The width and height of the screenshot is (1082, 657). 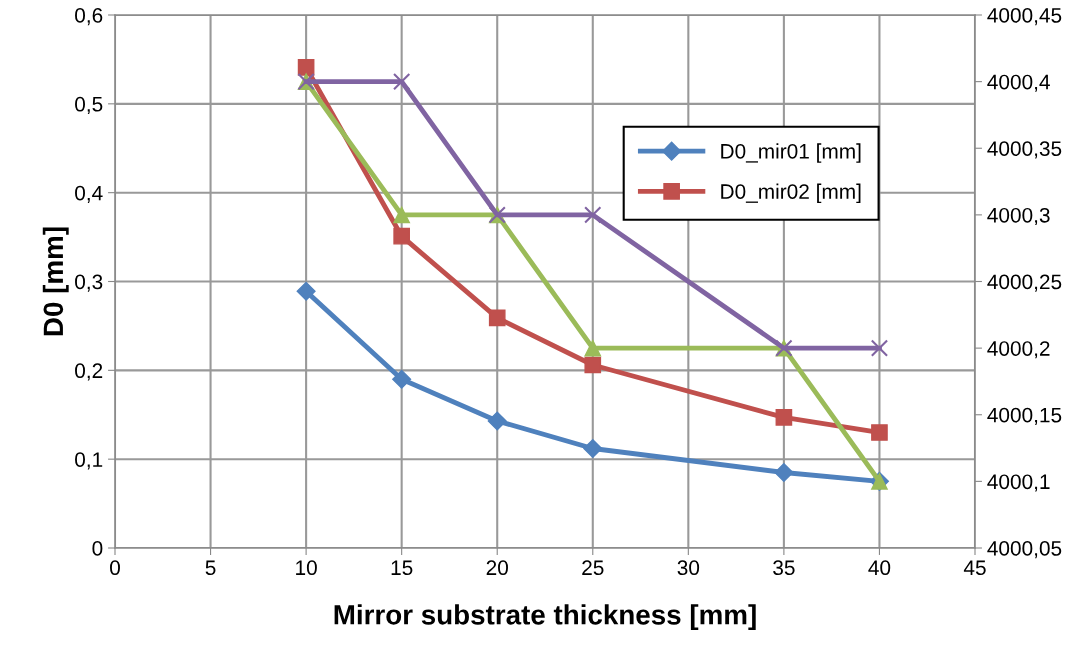 What do you see at coordinates (593, 568) in the screenshot?
I see `x-tick-label: 25` at bounding box center [593, 568].